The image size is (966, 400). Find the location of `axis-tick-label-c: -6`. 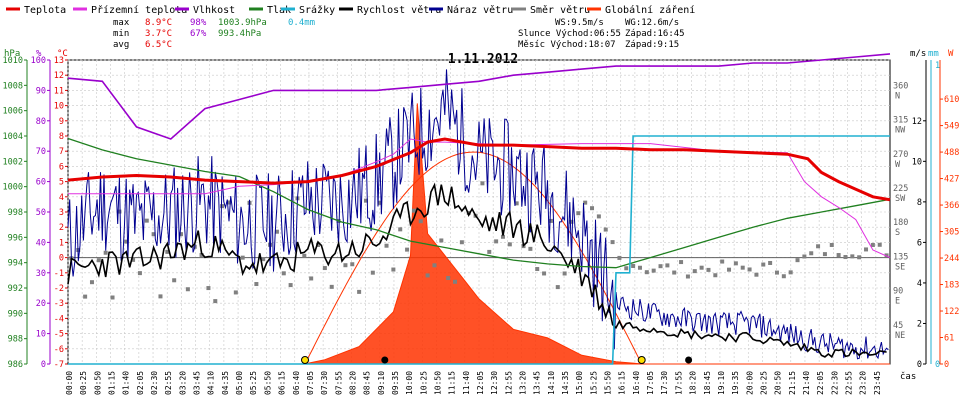

axis-tick-label-c: -6 is located at coordinates (59, 350).